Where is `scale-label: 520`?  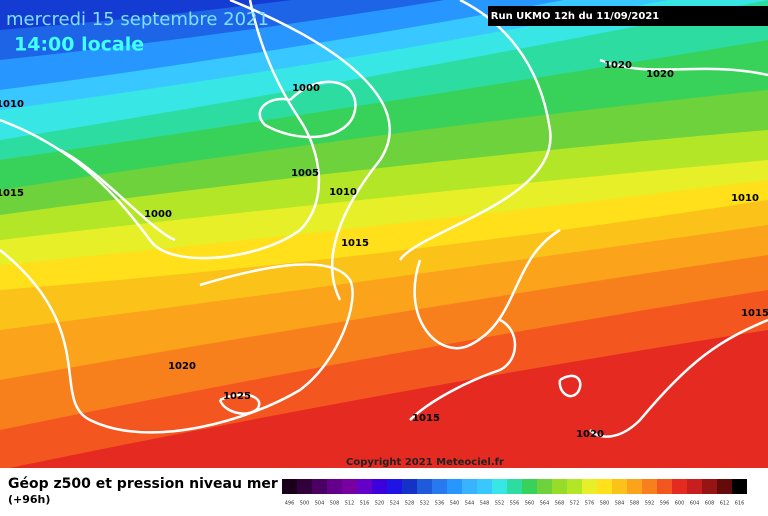 scale-label: 520 is located at coordinates (380, 504).